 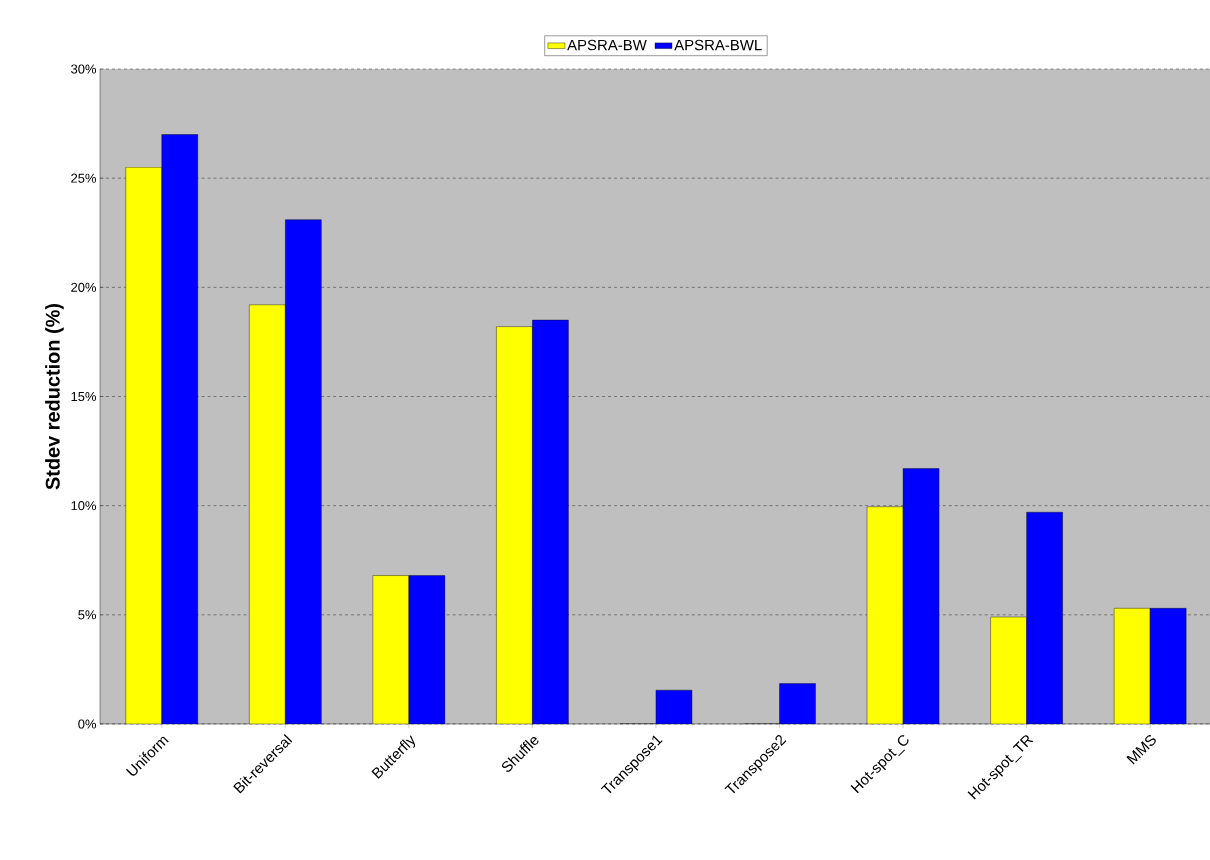 What do you see at coordinates (54, 396) in the screenshot?
I see `y-axis-title: Stdev reduction (%)` at bounding box center [54, 396].